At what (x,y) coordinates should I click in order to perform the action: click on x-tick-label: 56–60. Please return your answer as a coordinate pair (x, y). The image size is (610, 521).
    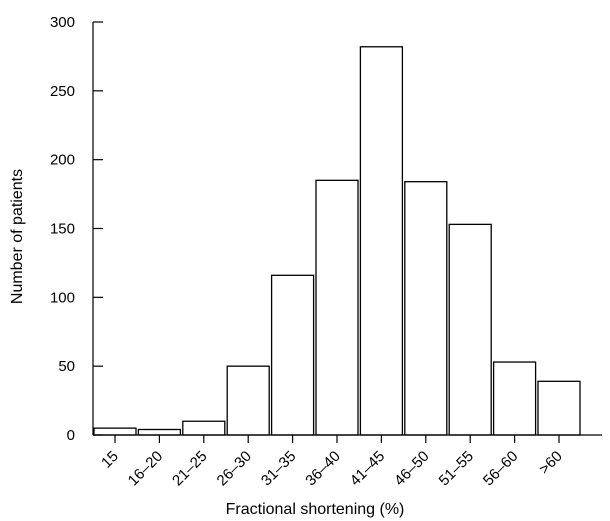
    Looking at the image, I should click on (501, 469).